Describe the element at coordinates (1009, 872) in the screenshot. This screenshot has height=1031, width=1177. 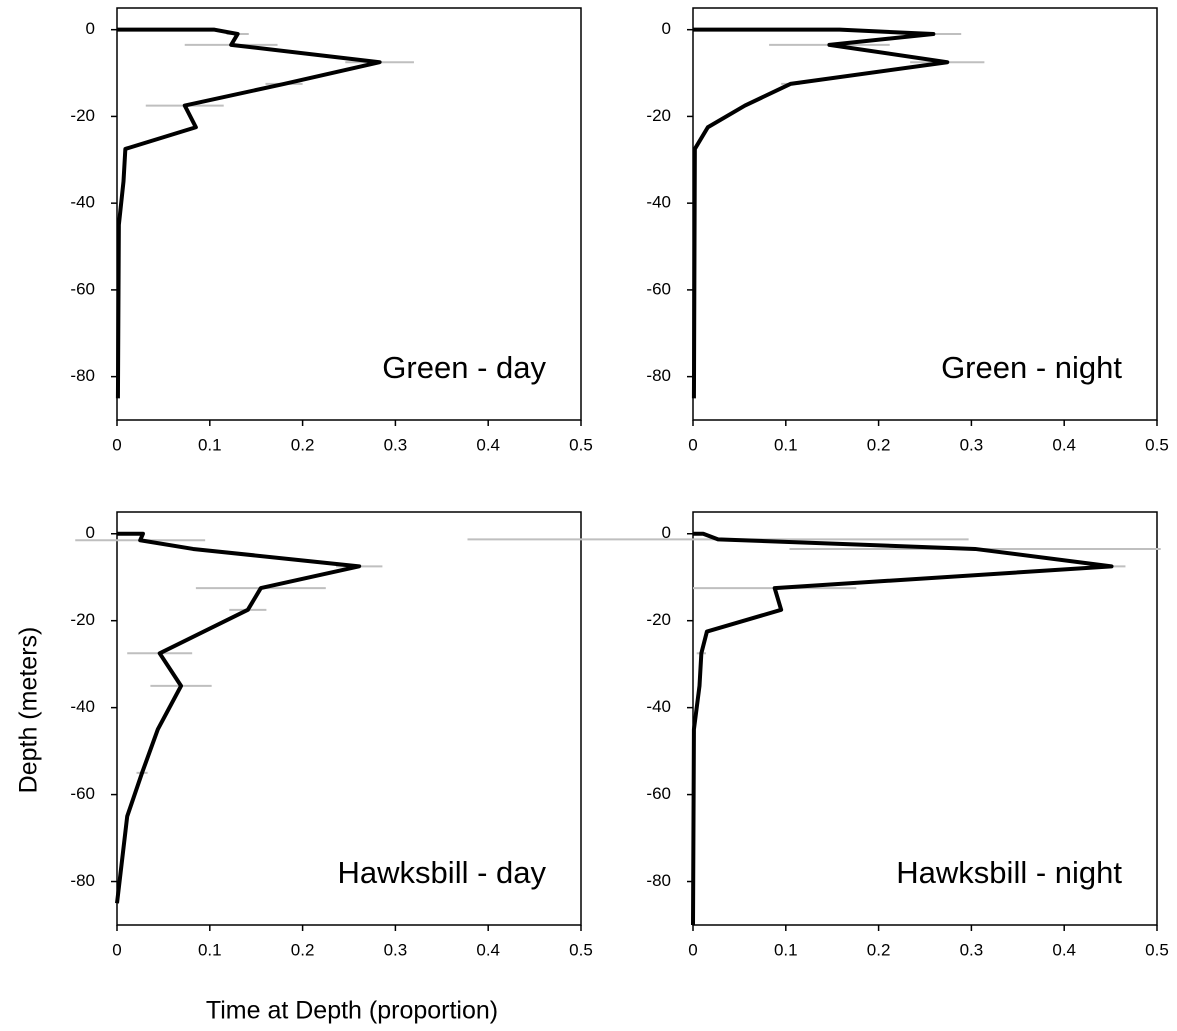
I see `panel-title: Hawksbill - night` at that location.